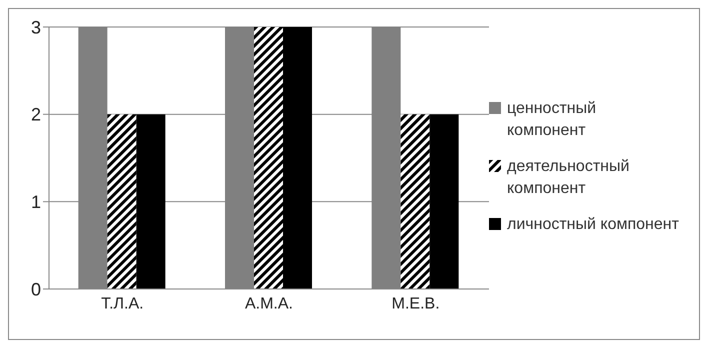 The height and width of the screenshot is (348, 708). Describe the element at coordinates (568, 178) in the screenshot. I see `legend-label: деятельностный компонент` at that location.